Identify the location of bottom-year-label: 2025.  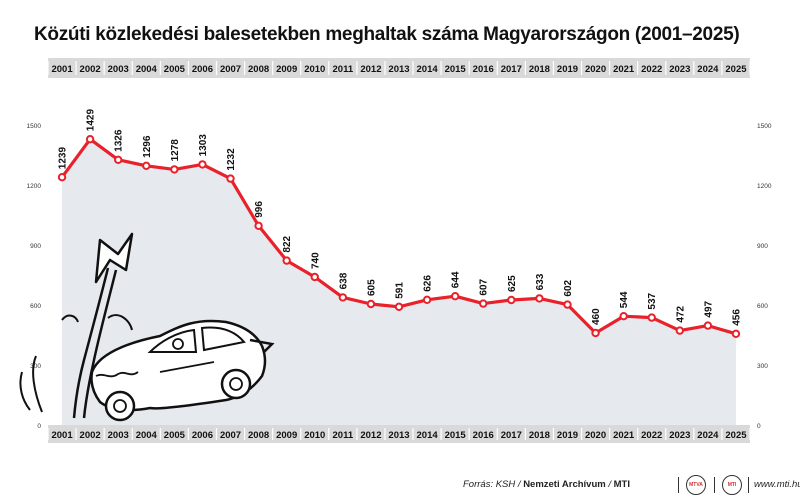
(736, 435).